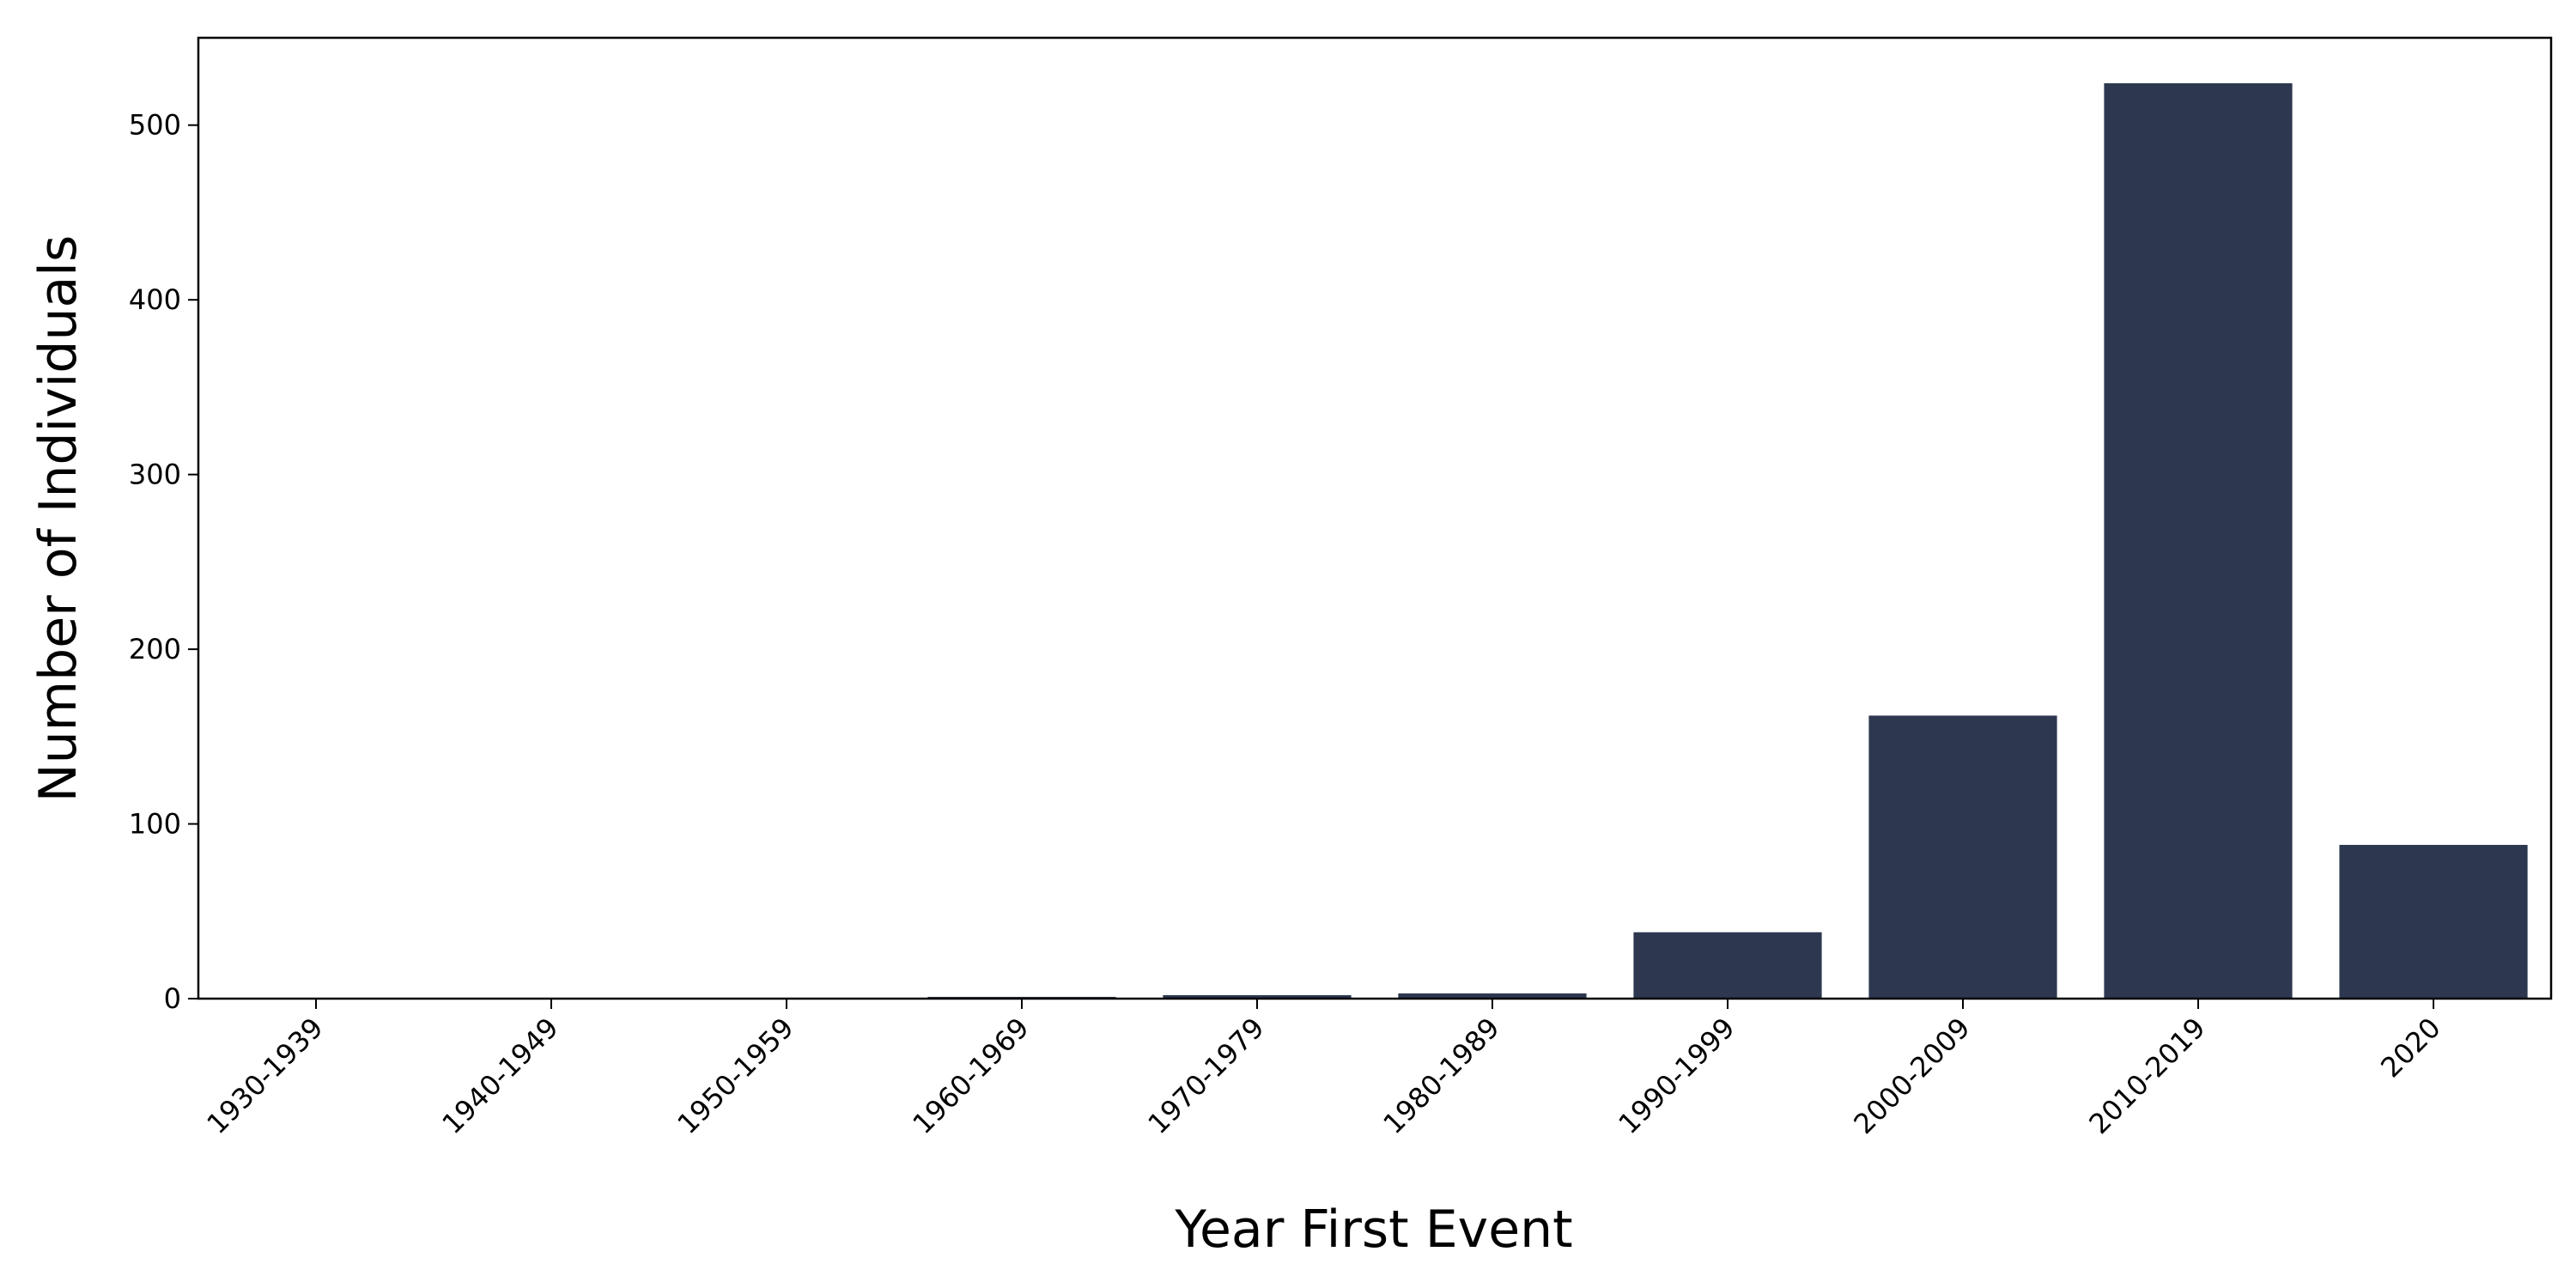  Describe the element at coordinates (264, 1076) in the screenshot. I see `x-tick-label: 1930-1939` at that location.